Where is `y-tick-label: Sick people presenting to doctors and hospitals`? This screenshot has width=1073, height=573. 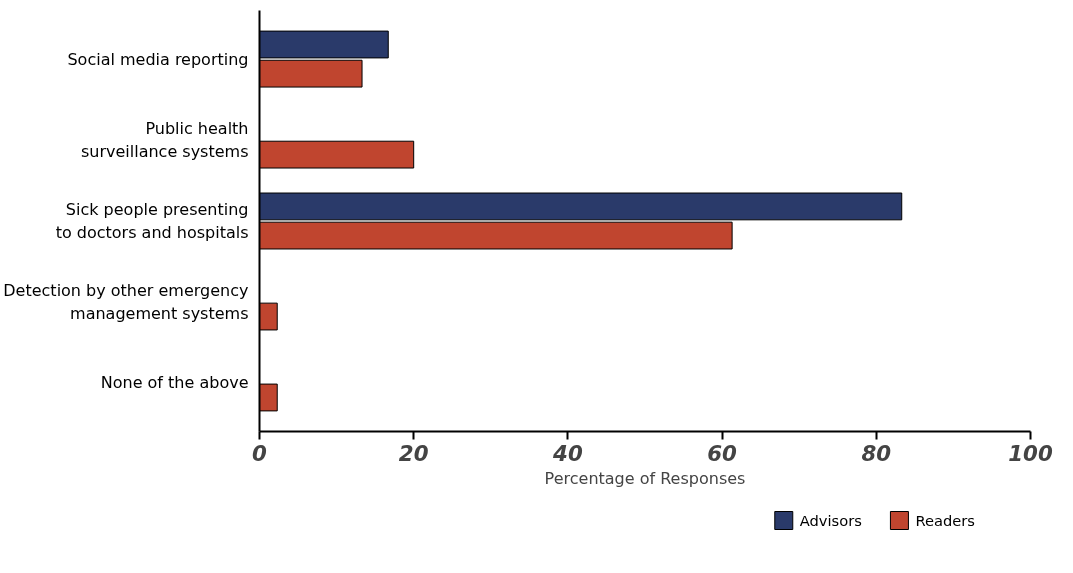 y-tick-label: Sick people presenting to doctors and hospitals is located at coordinates (152, 221).